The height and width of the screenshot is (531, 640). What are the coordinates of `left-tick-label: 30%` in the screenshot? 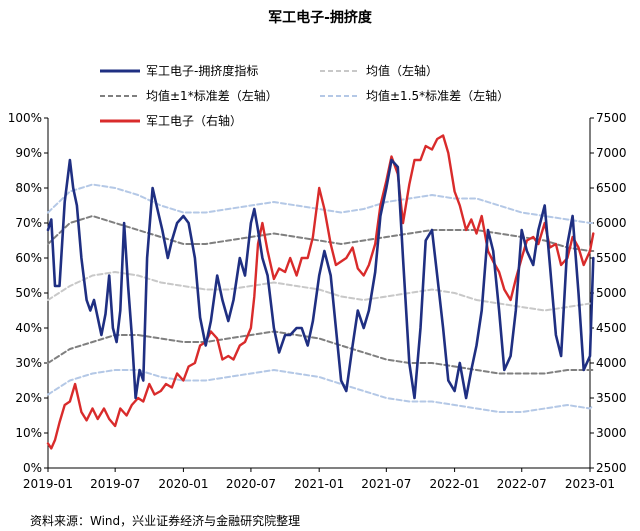 It's located at (28, 363).